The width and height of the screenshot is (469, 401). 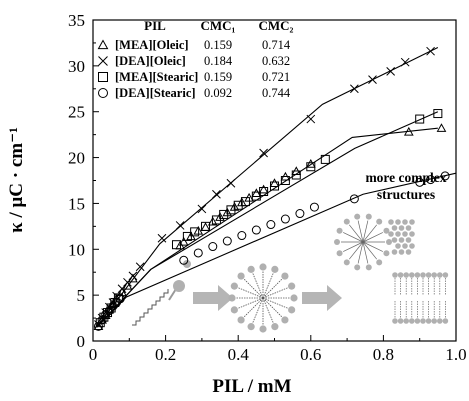 I want to click on y-axis-title: κ / μC · cm⁻¹, so click(x=16, y=180).